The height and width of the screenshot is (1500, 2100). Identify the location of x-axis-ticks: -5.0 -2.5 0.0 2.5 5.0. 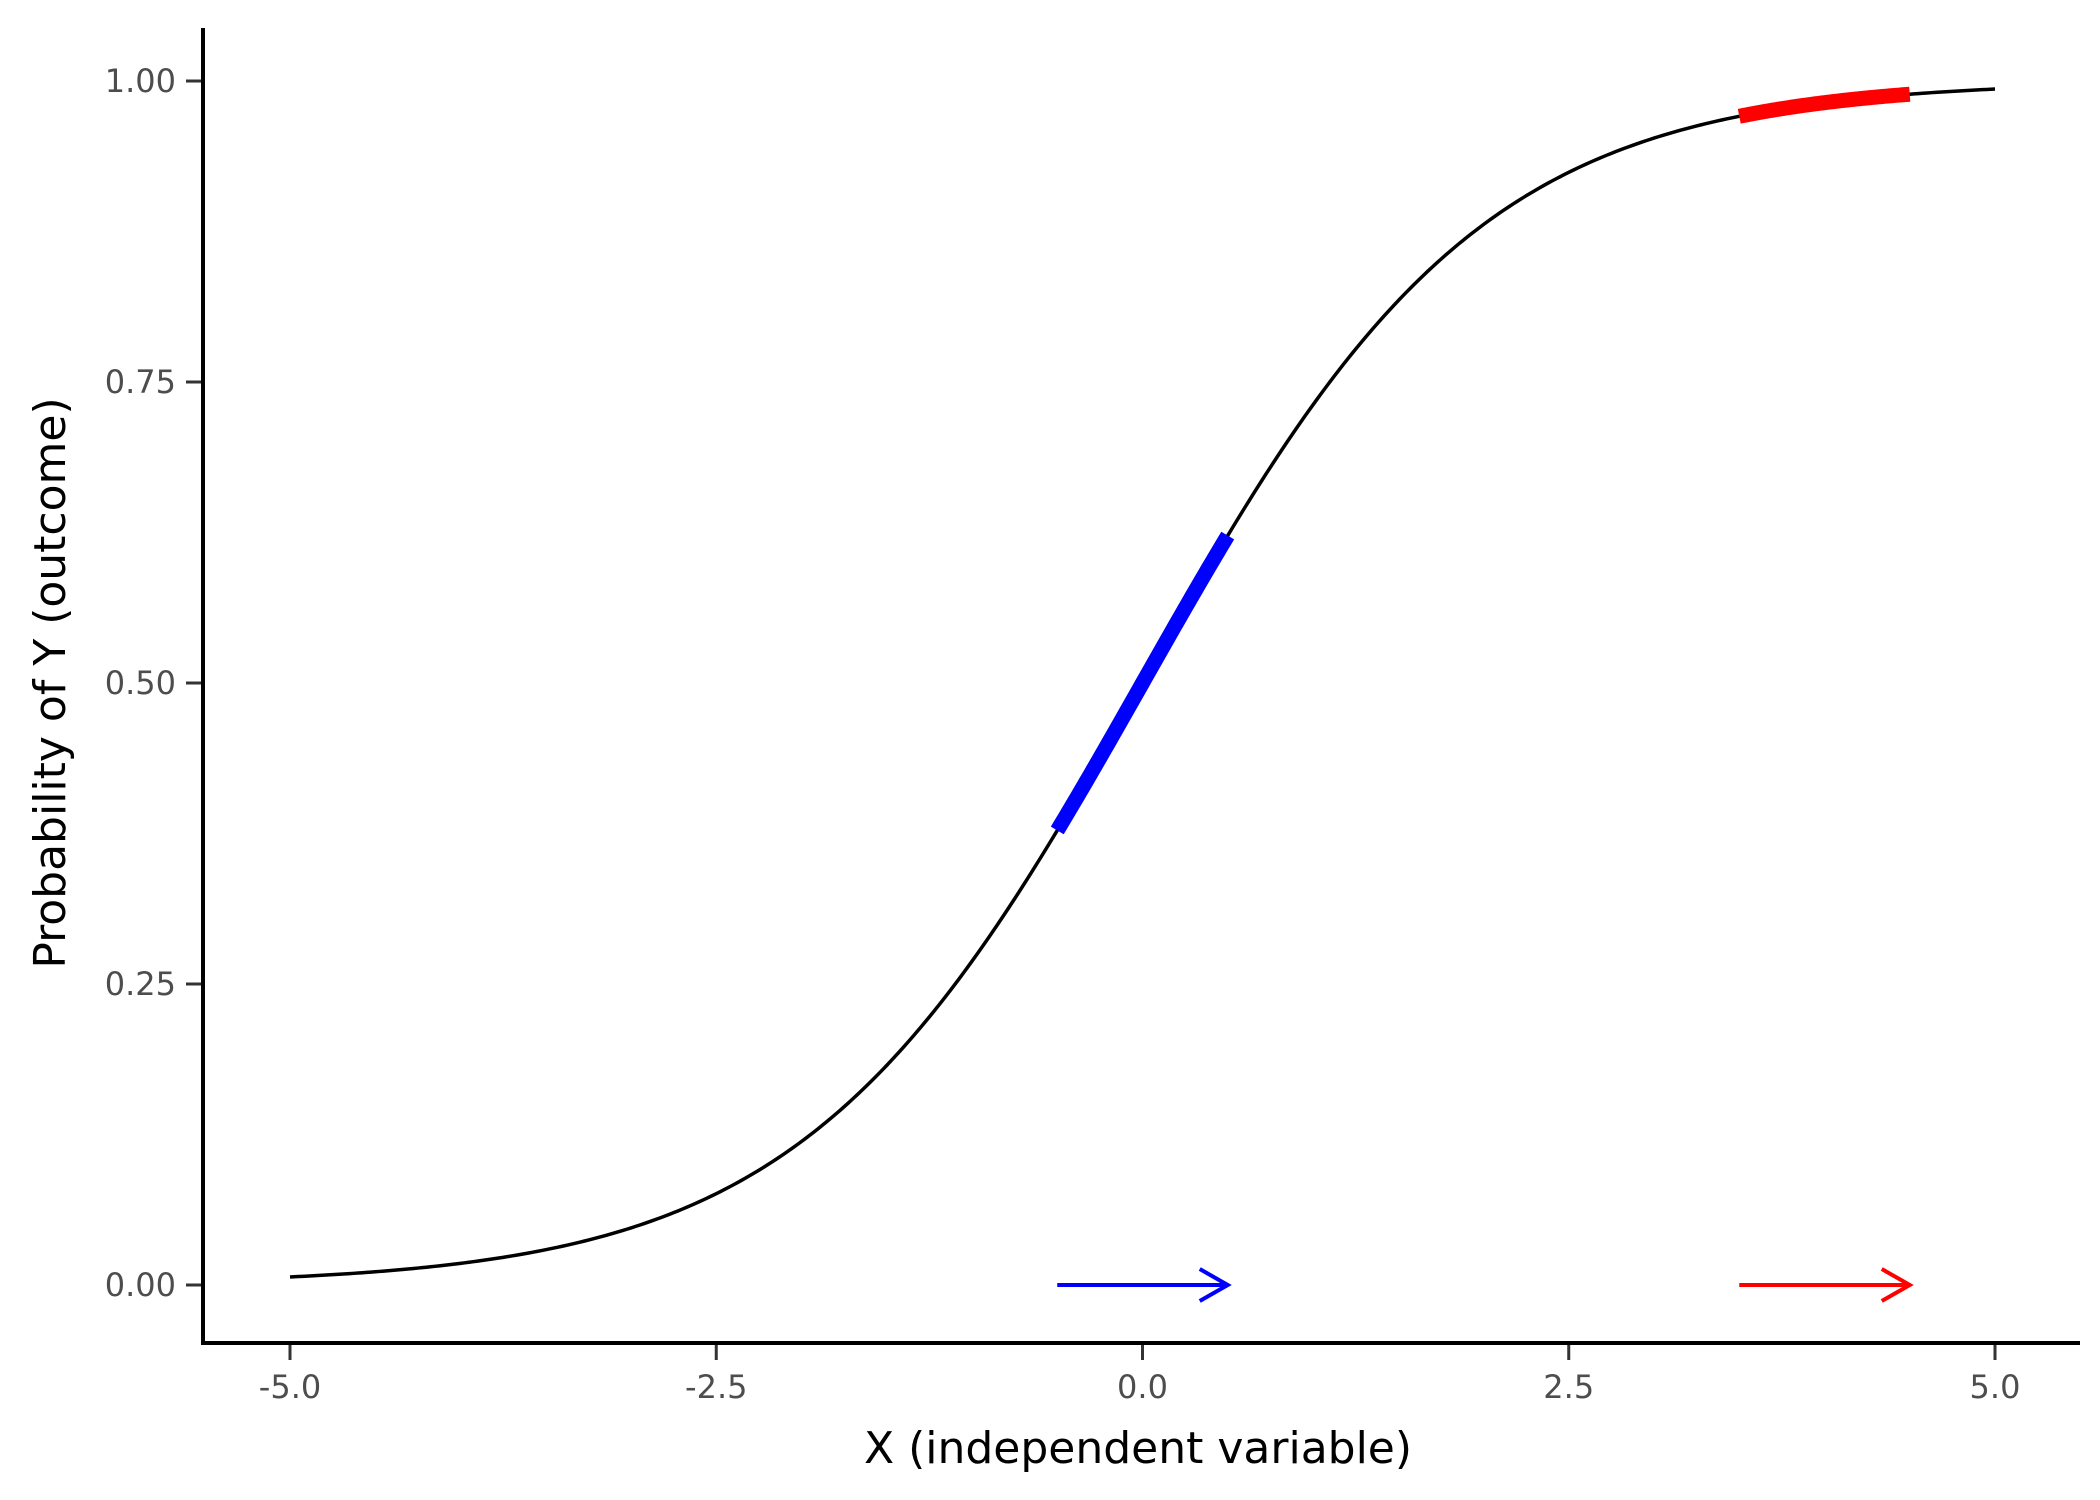
(1140, 1375).